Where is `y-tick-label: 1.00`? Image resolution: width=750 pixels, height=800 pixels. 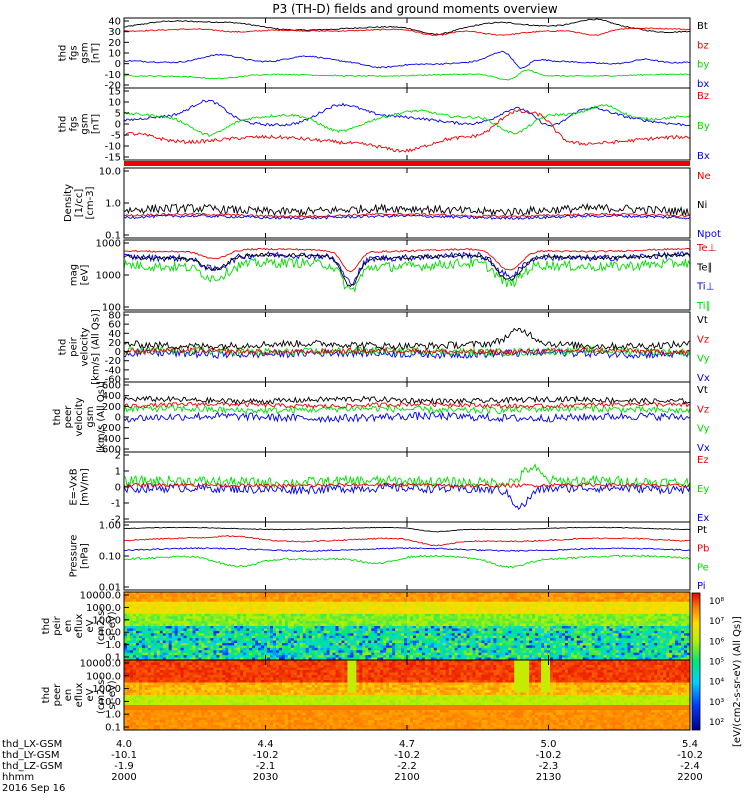 y-tick-label: 1.00 is located at coordinates (110, 526).